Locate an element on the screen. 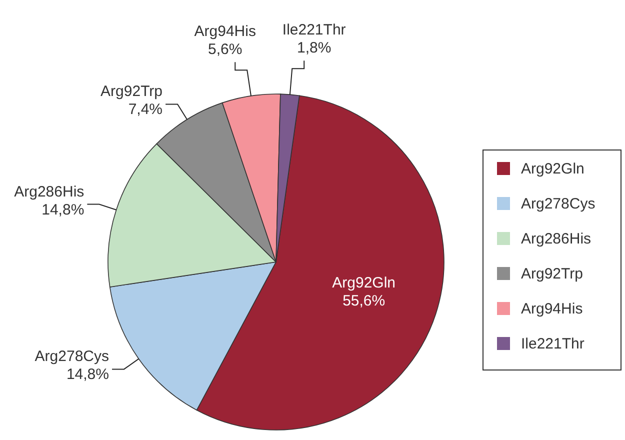 This screenshot has height=440, width=625. data-label: 1,8% is located at coordinates (314, 48).